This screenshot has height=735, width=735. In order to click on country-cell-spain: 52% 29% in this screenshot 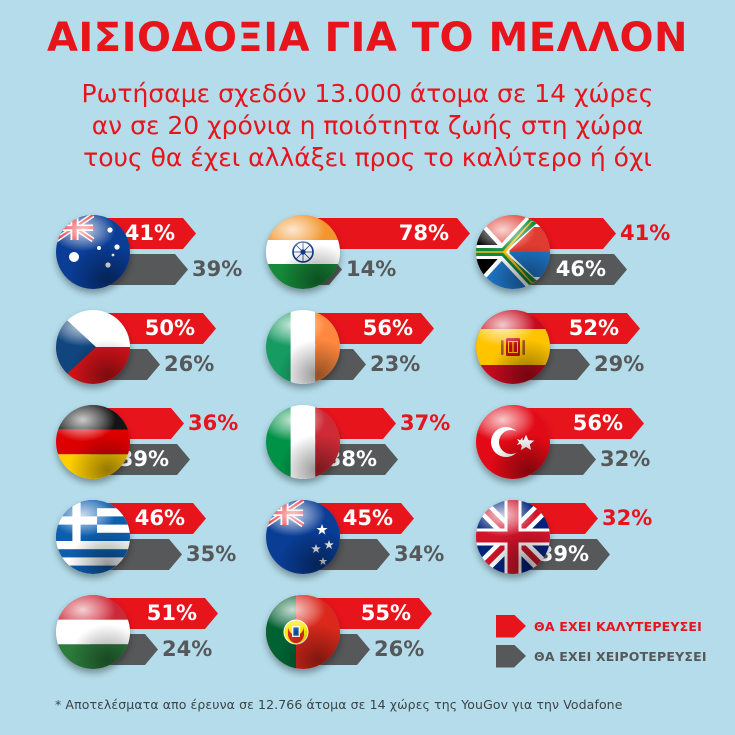, I will do `click(584, 348)`.